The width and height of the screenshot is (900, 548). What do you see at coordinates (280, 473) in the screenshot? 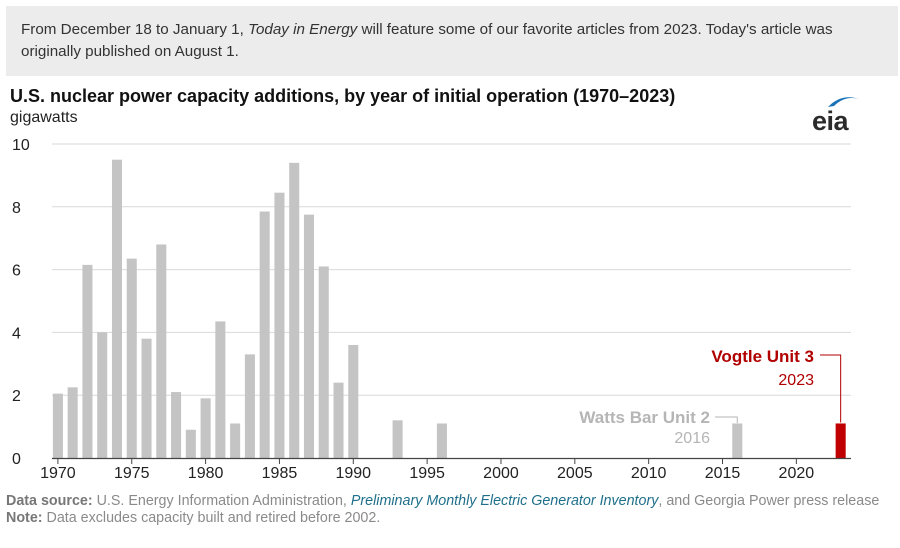
I see `x-tick-label: 1985` at bounding box center [280, 473].